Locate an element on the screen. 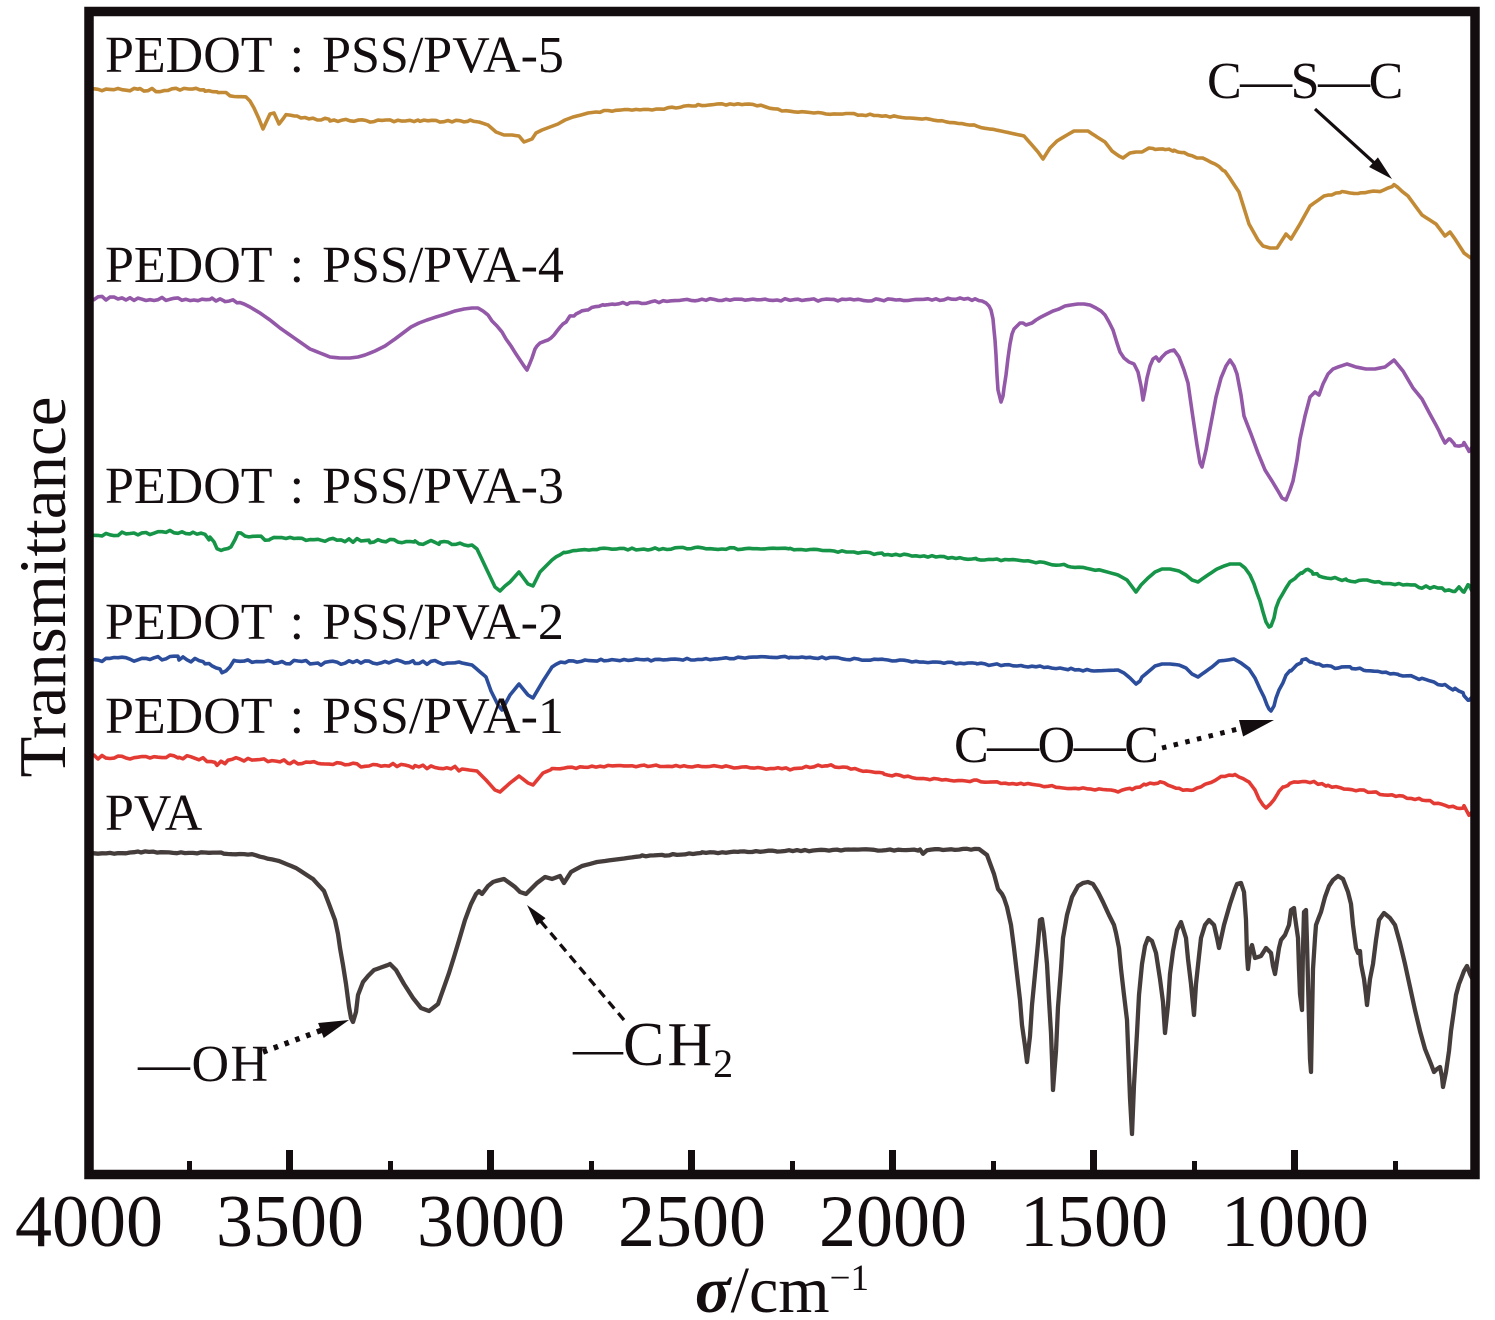  svg-text: 3000 is located at coordinates (491, 1222).